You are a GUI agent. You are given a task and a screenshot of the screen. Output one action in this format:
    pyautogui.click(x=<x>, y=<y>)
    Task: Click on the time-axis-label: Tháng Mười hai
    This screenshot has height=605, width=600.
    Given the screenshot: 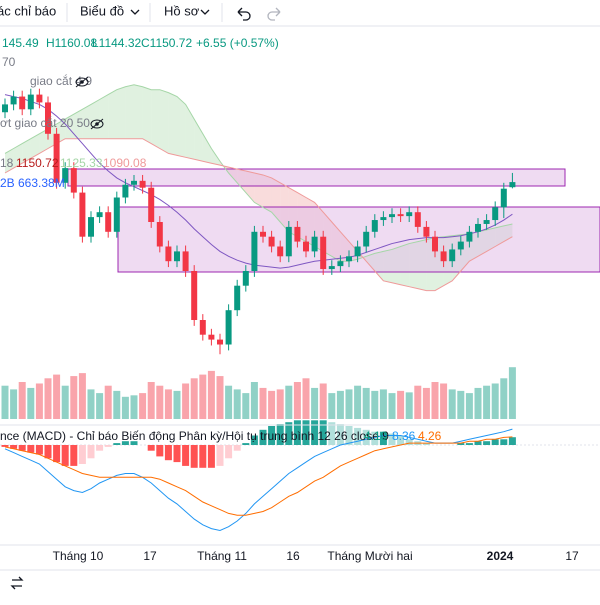 What is the action you would take?
    pyautogui.click(x=369, y=556)
    